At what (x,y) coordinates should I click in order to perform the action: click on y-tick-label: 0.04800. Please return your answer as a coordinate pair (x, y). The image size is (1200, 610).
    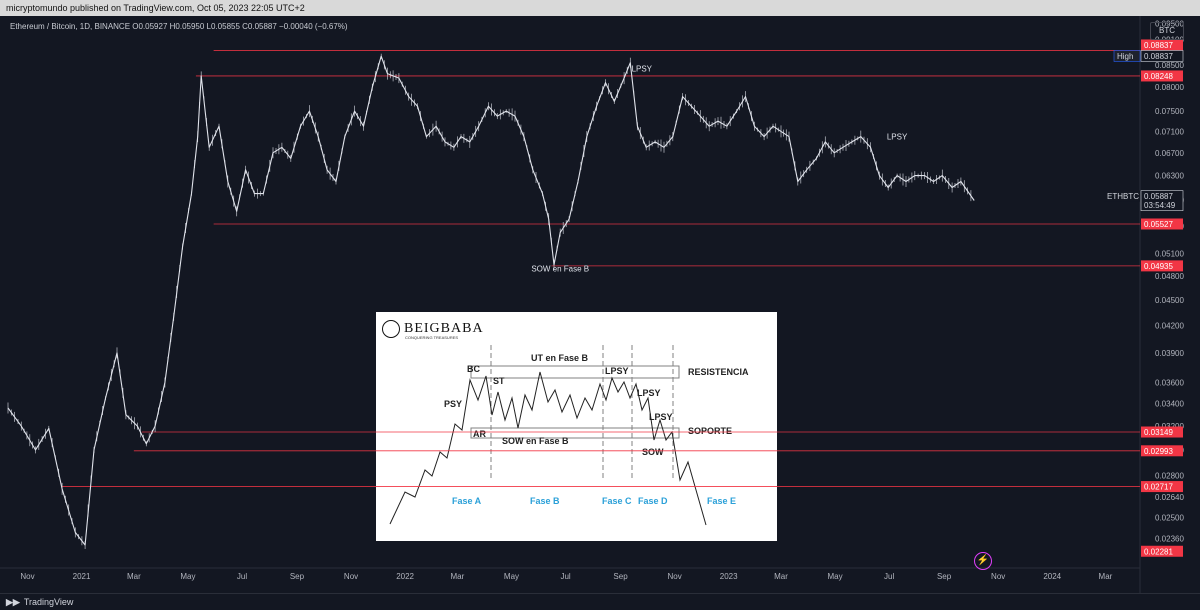
    Looking at the image, I should click on (1169, 276).